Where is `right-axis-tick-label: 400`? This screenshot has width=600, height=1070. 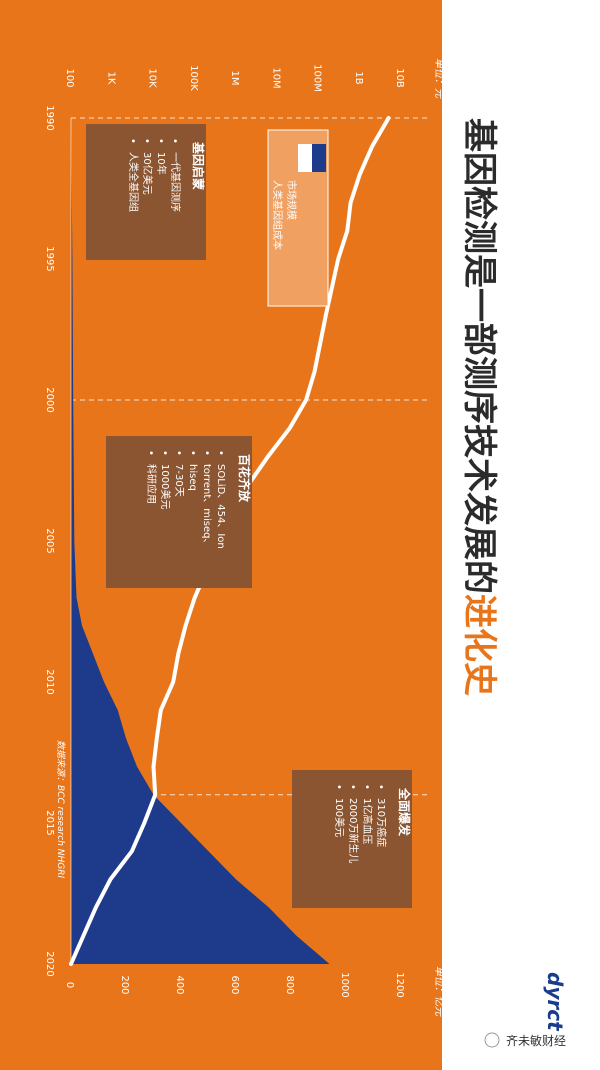 right-axis-tick-label: 400 is located at coordinates (179, 984).